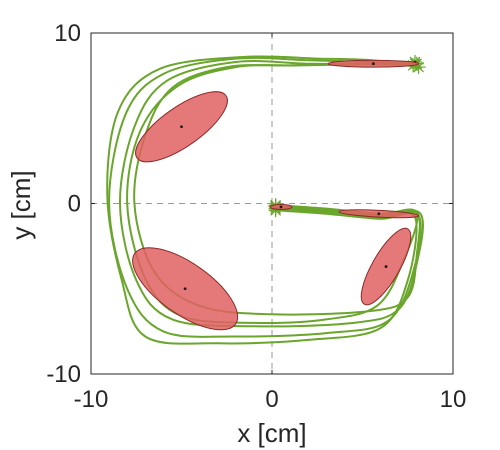 The image size is (500, 450). I want to click on y-tick-label: 0, so click(74, 204).